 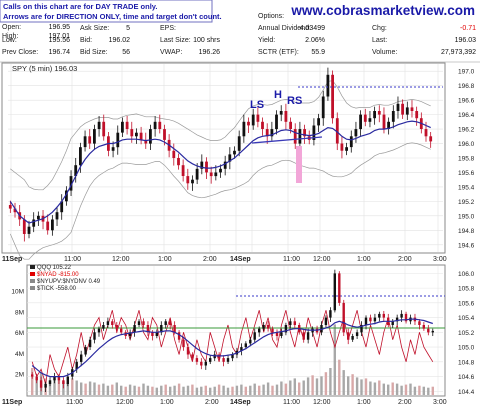 I want to click on lower-x-tick: 1:00, so click(x=364, y=402).